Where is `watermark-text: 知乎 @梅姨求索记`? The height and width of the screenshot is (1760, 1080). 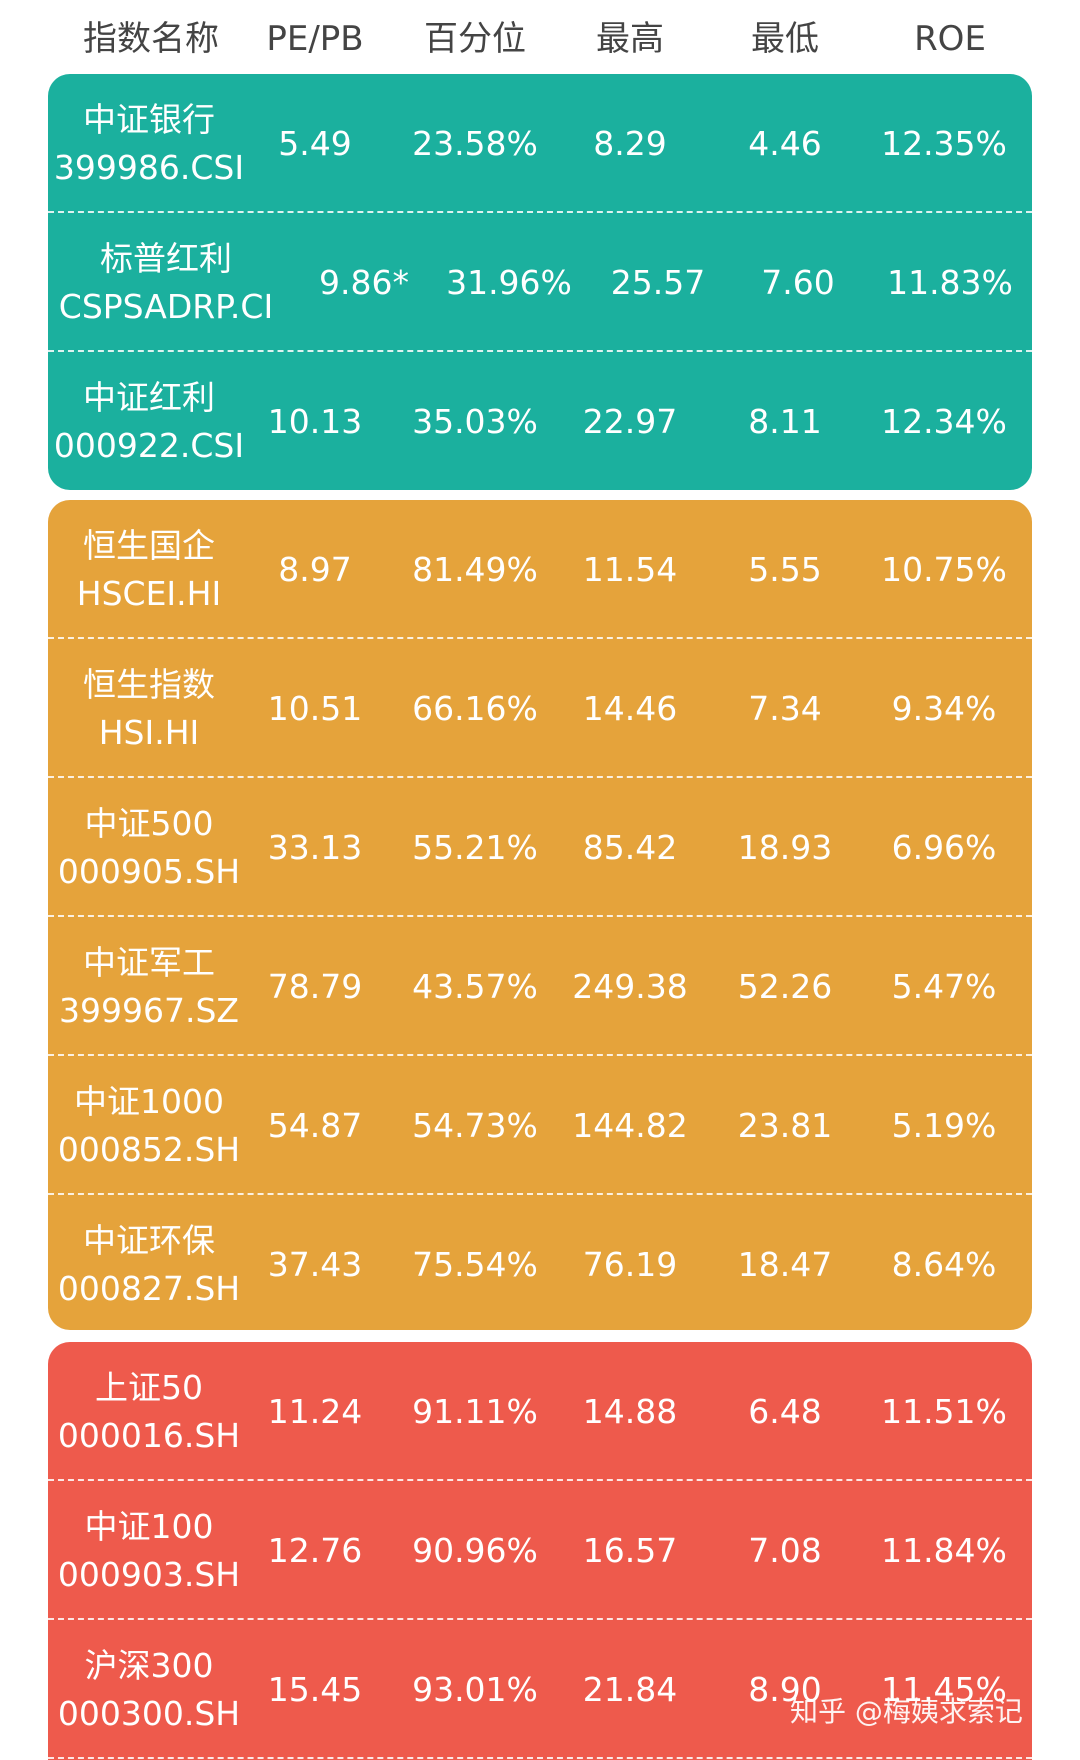 watermark-text: 知乎 @梅姨求索记 is located at coordinates (906, 1711).